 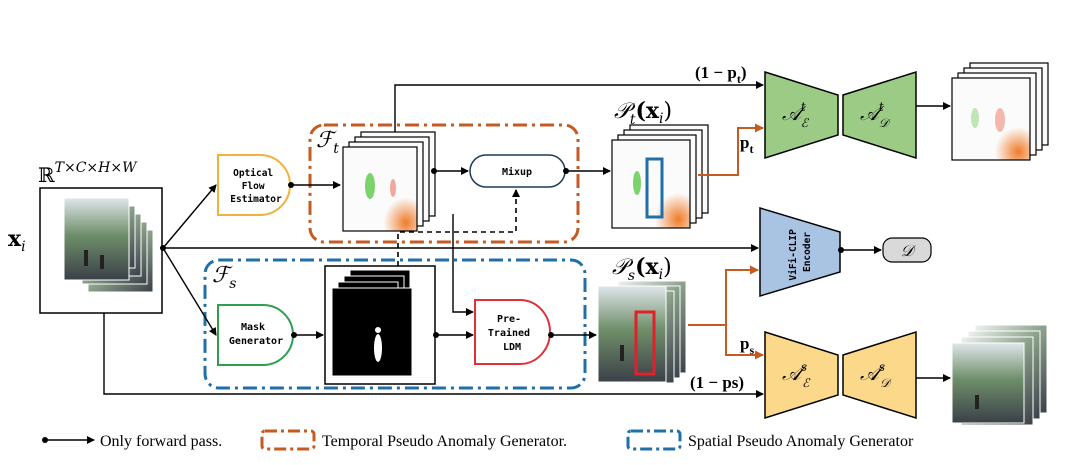 What do you see at coordinates (444, 441) in the screenshot?
I see `legend-temporal-label: Temporal Pseudo Anomaly Generator.` at bounding box center [444, 441].